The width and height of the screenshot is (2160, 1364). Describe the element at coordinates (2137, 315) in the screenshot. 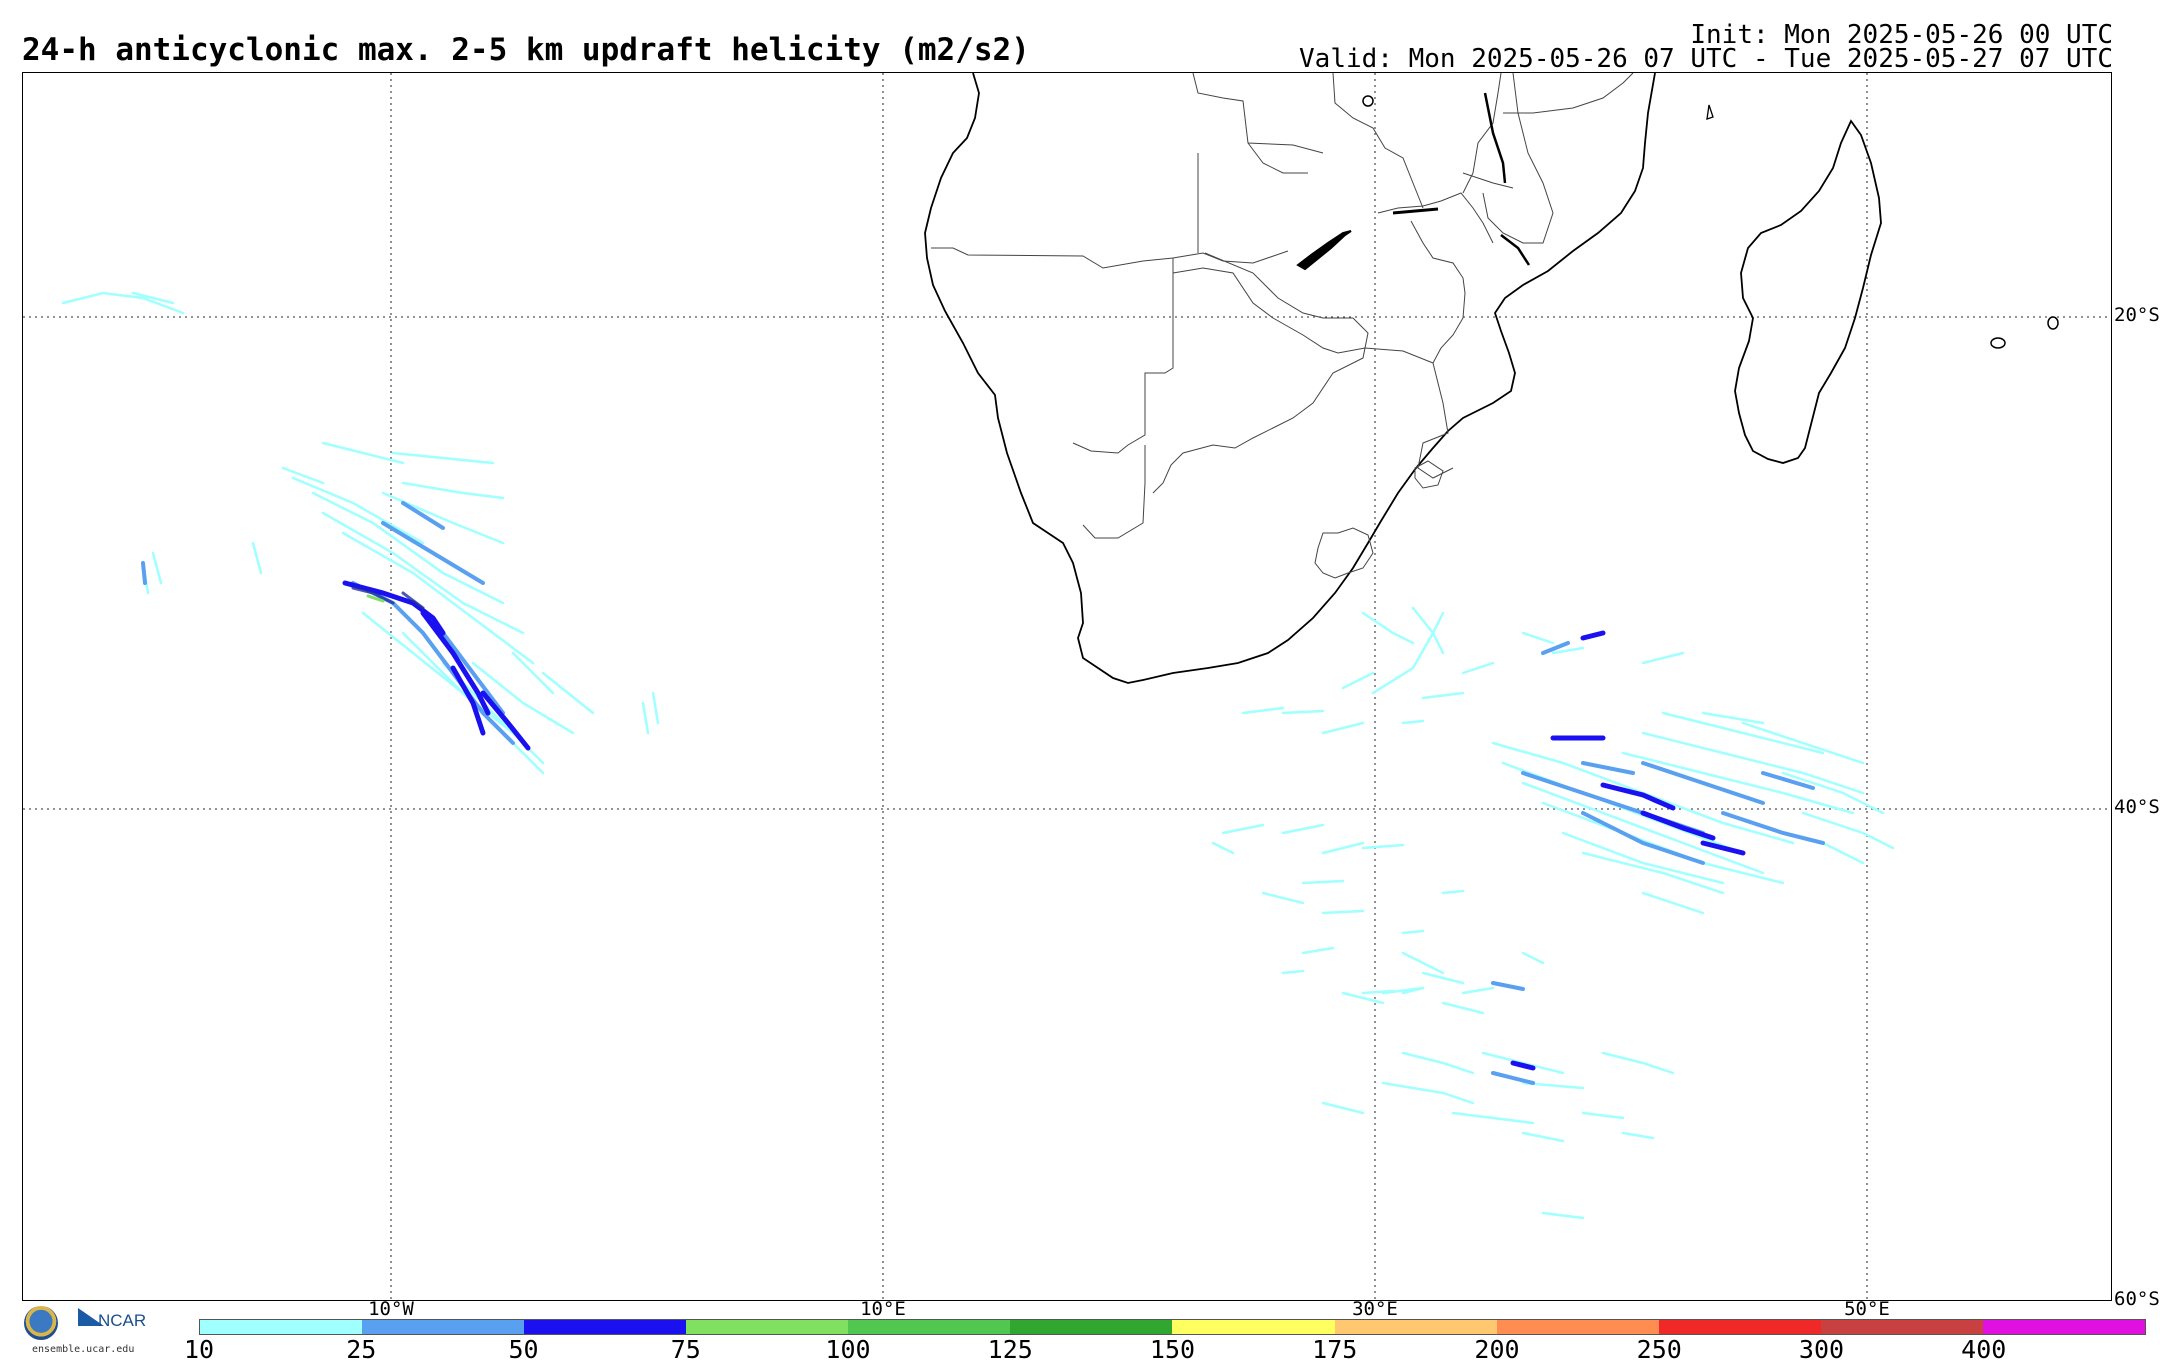

I see `lat-label-20s: 20°S` at that location.